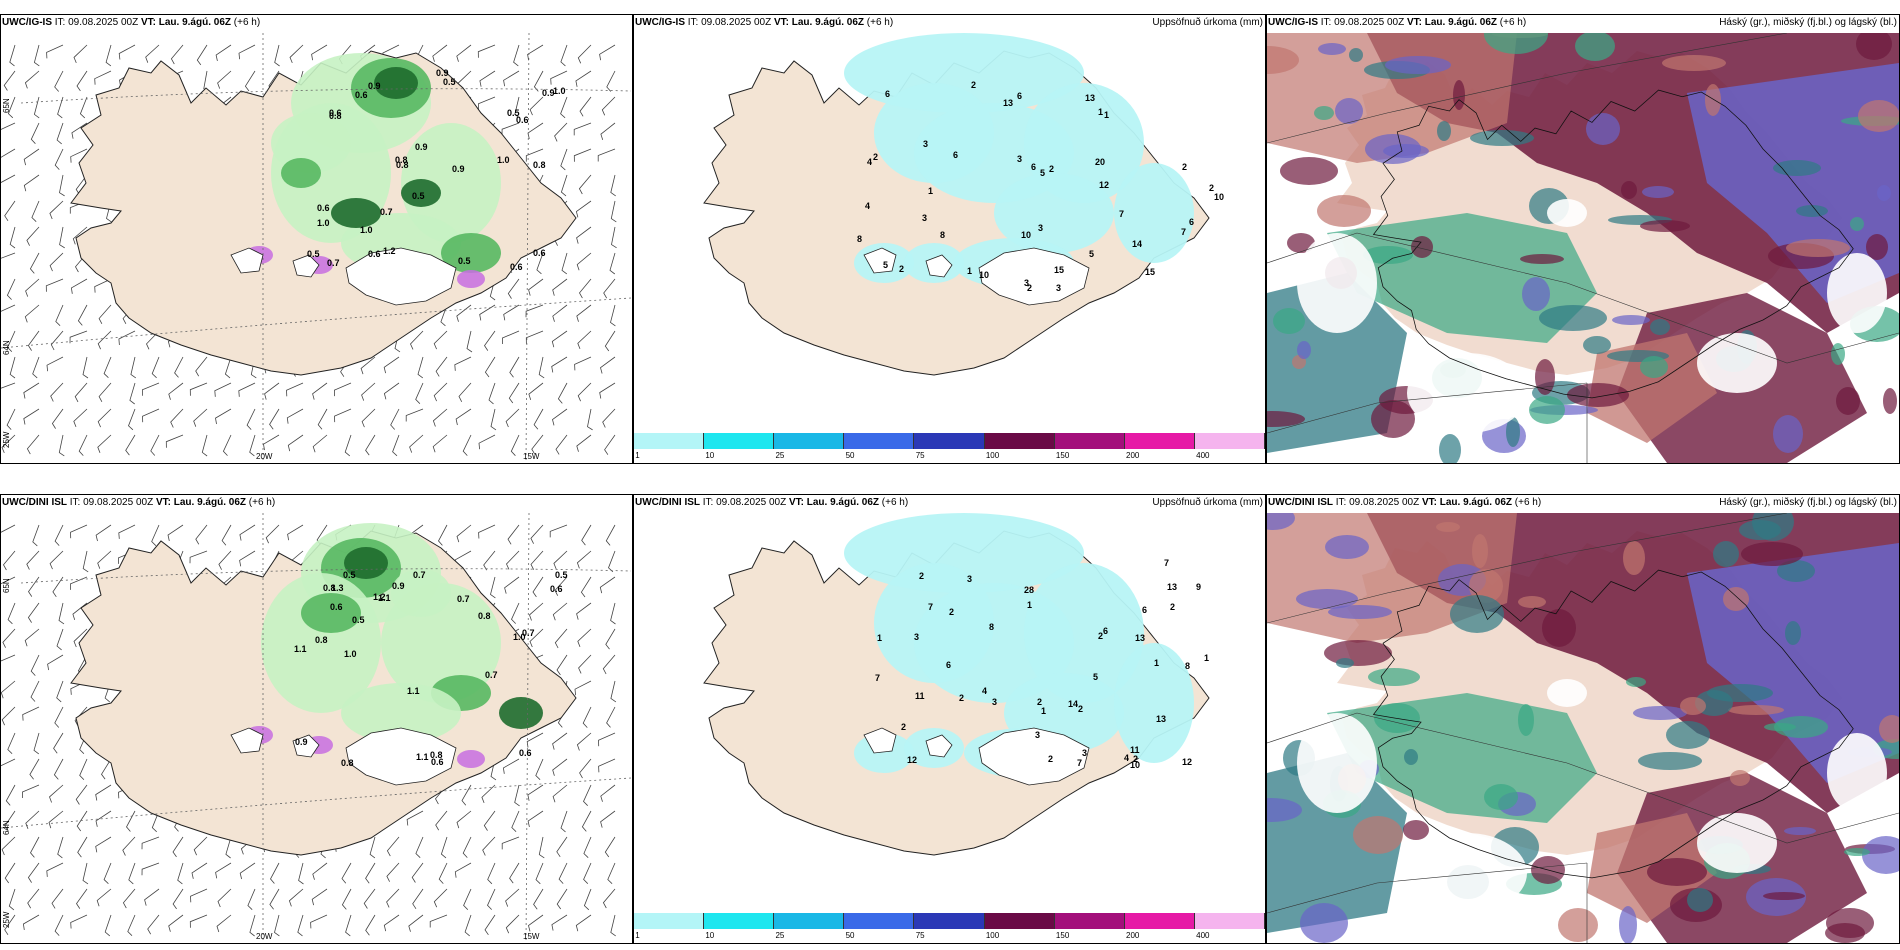  Describe the element at coordinates (796, 502) in the screenshot. I see `vt-label: VT:` at that location.